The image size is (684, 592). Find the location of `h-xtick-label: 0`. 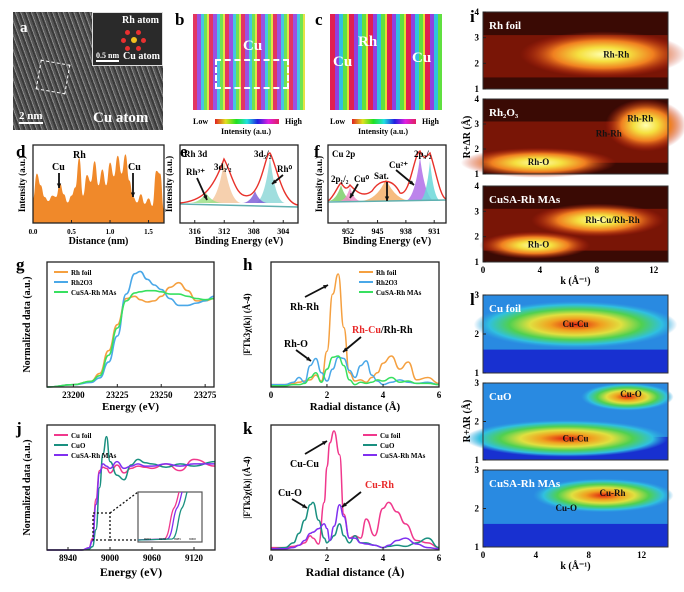

h-xtick-label: 0 is located at coordinates (271, 395).